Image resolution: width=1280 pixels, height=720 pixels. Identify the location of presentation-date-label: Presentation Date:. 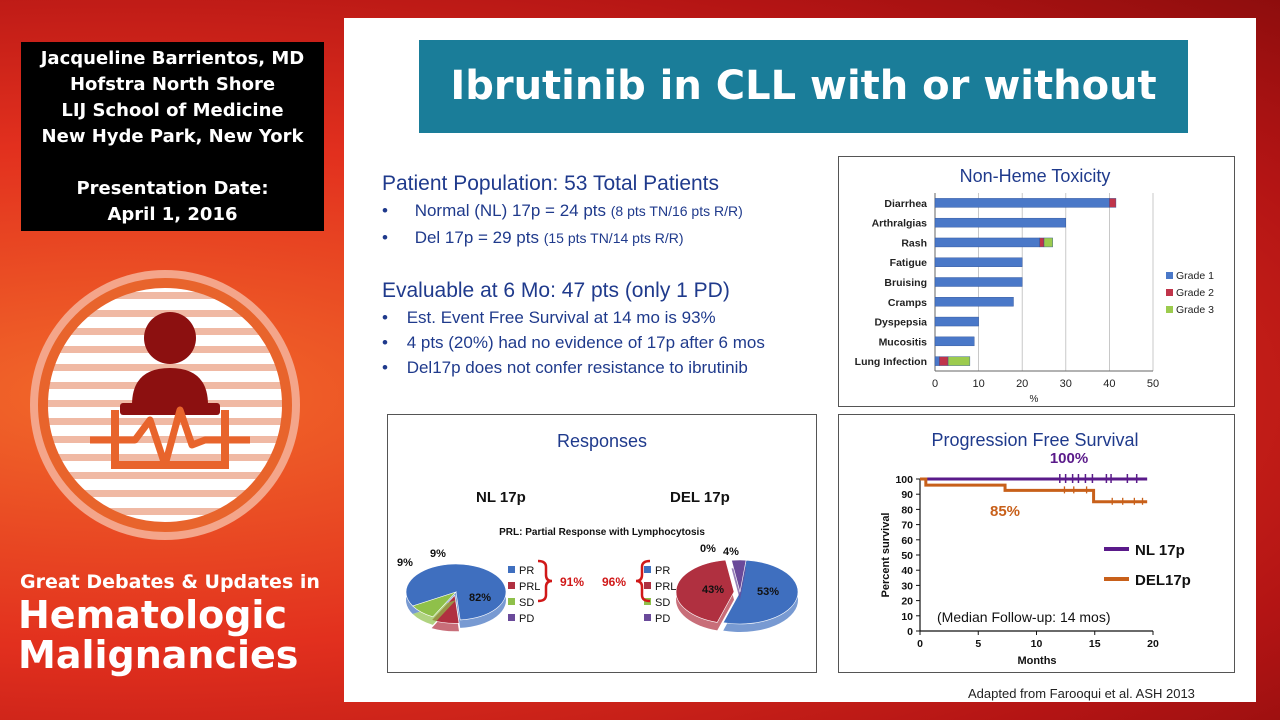
(172, 188).